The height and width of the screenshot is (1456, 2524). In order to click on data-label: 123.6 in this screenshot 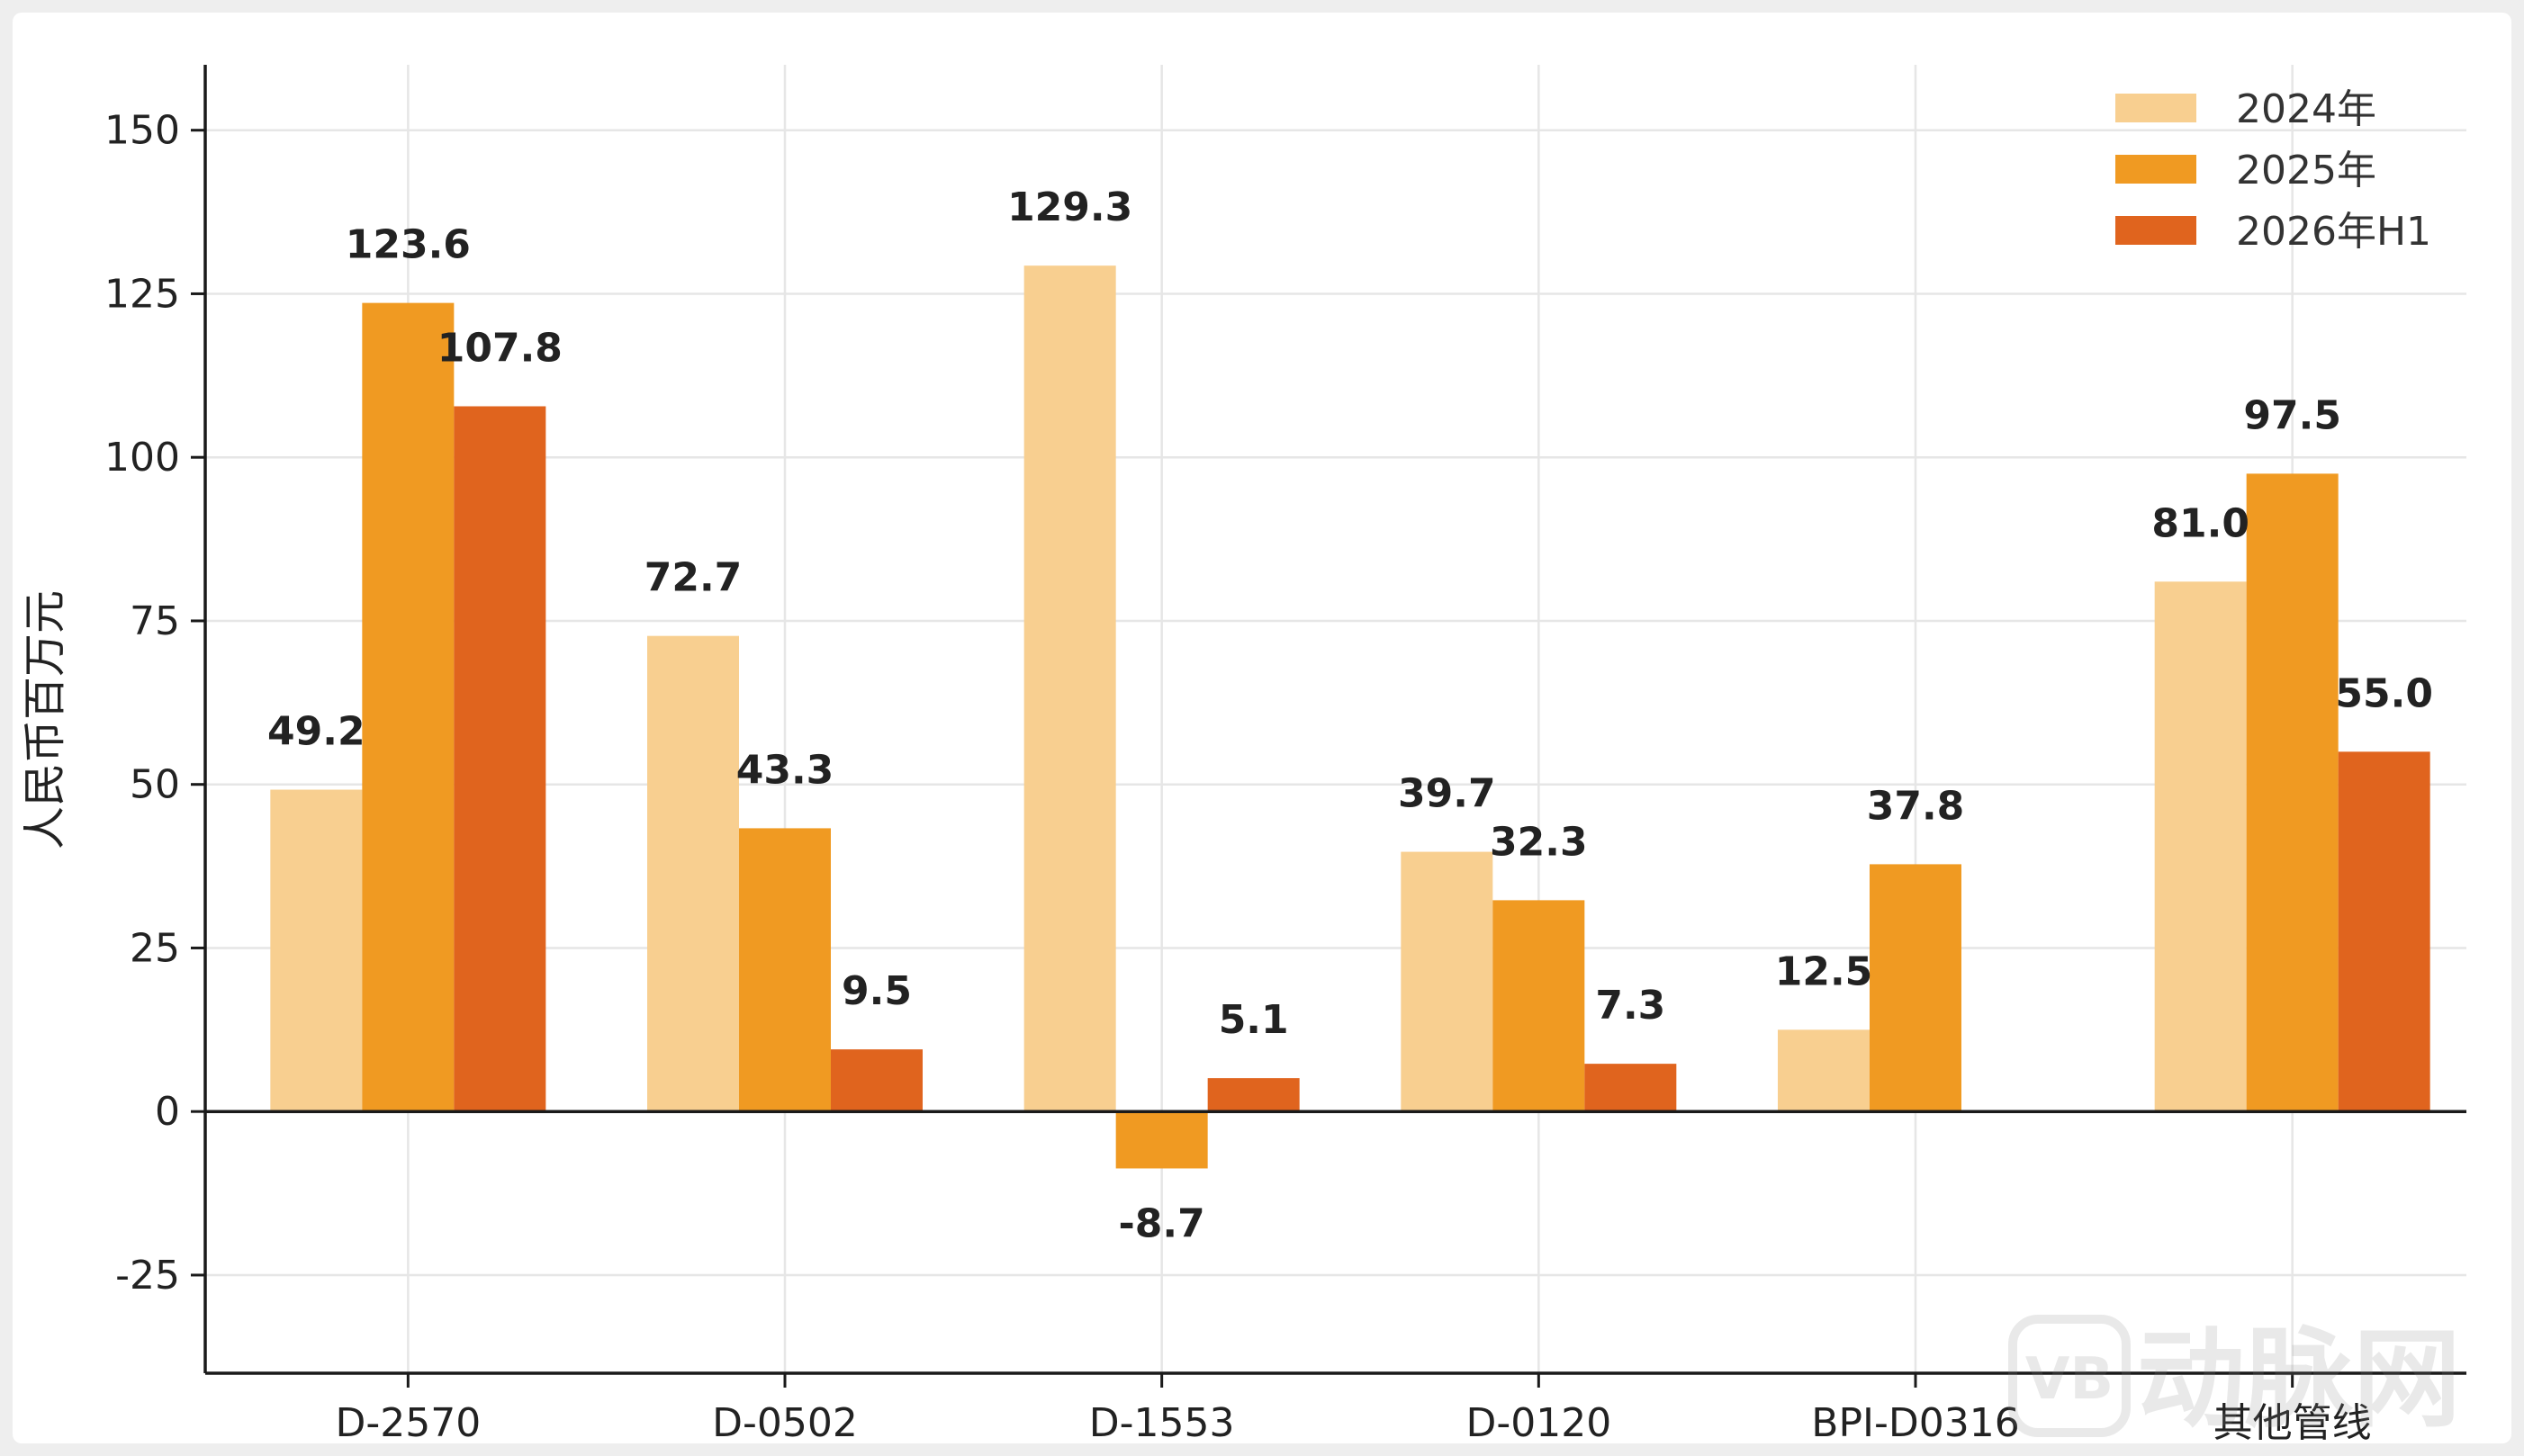, I will do `click(408, 245)`.